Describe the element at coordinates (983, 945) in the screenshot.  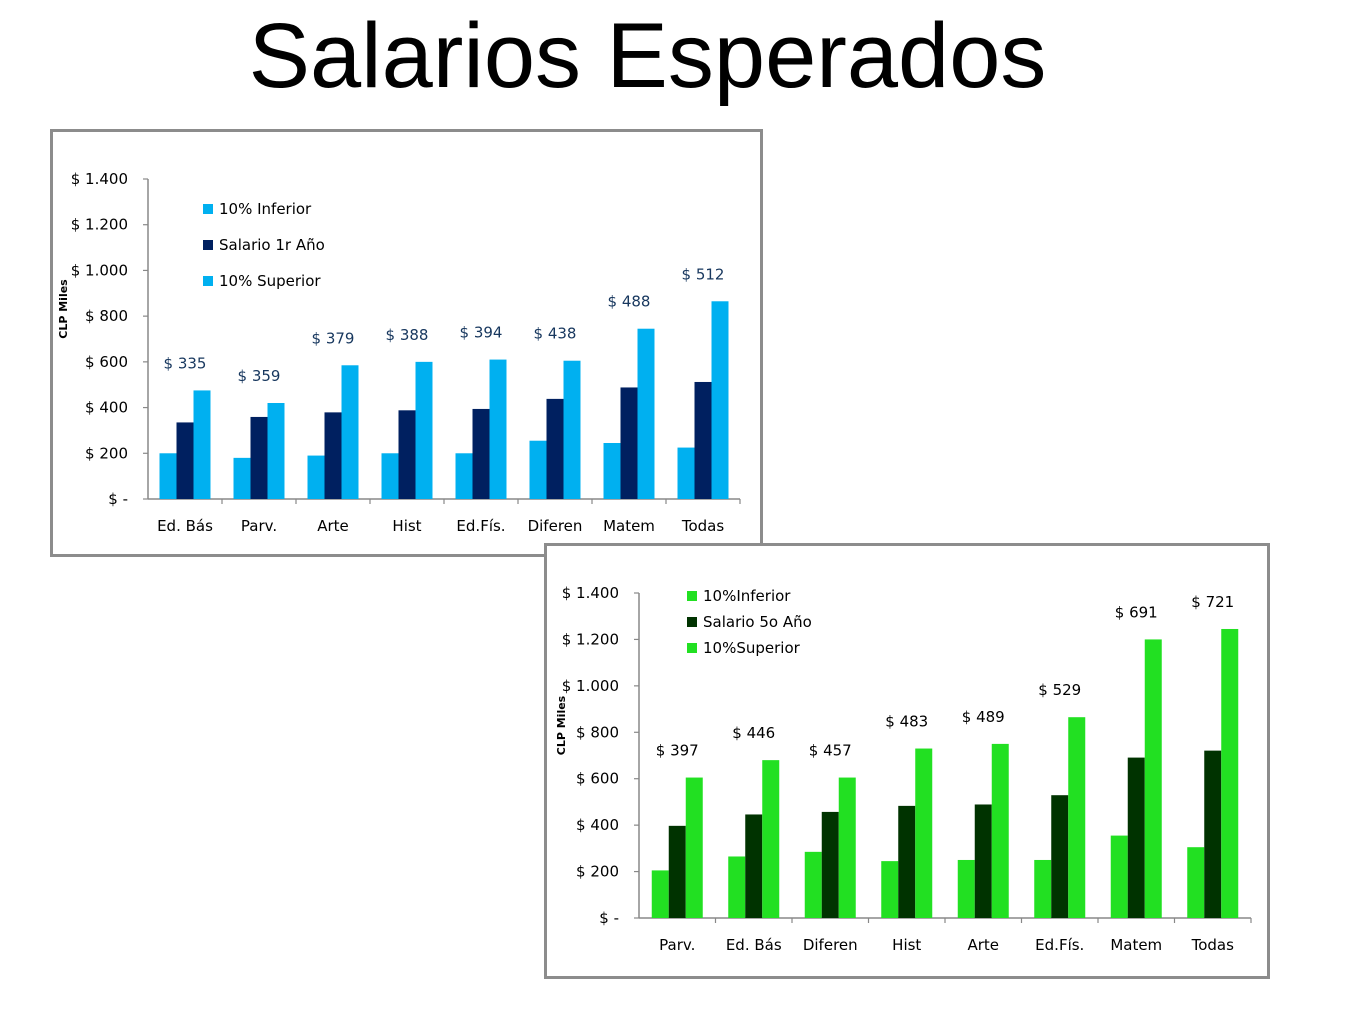
I see `chart2-x-tick-label: Arte` at that location.